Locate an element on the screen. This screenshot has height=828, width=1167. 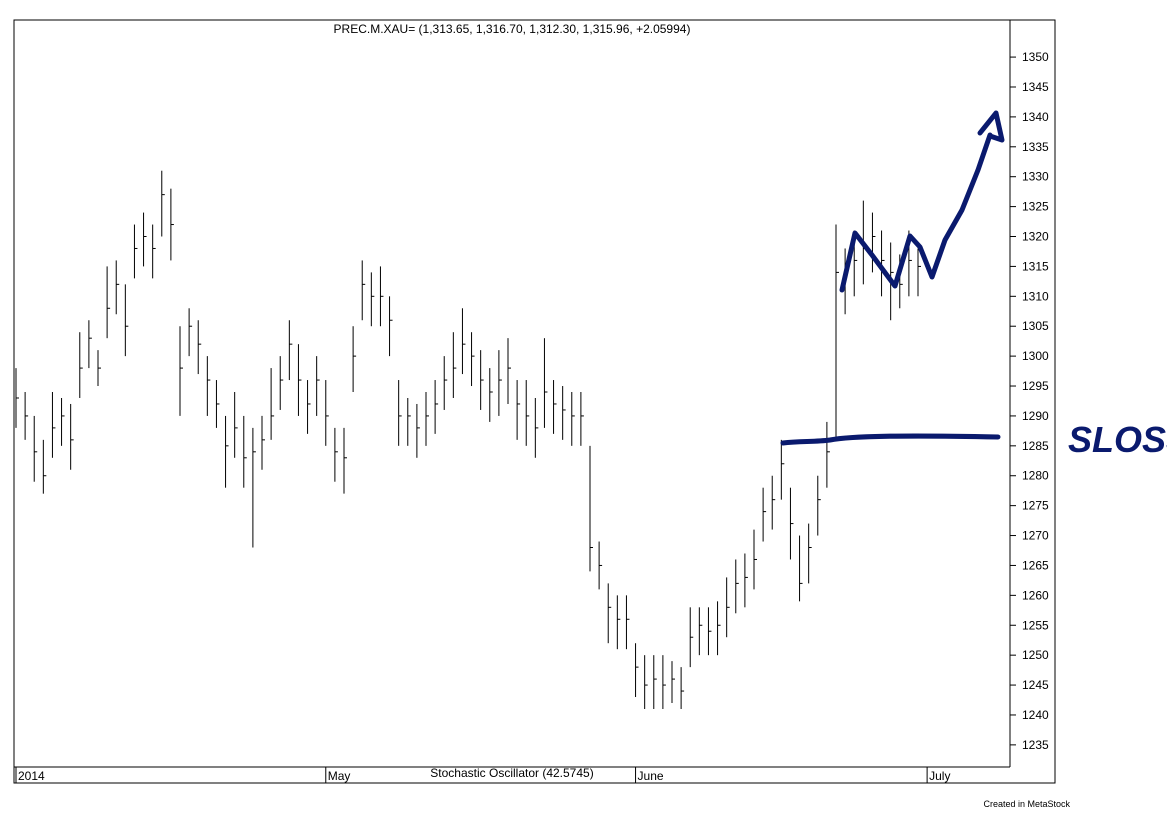
y-tick-label: 1305 is located at coordinates (1035, 326).